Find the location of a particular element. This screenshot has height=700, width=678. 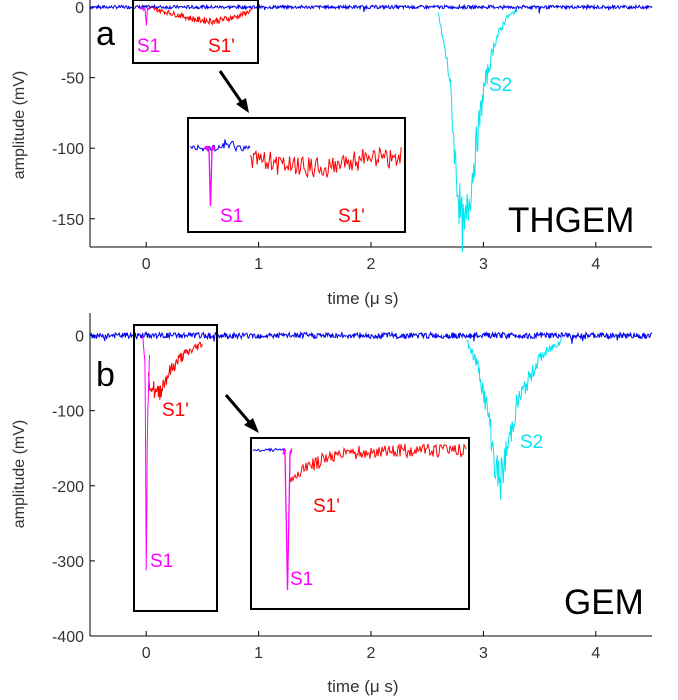

annotation-b-s1prime: S1' is located at coordinates (175, 410).